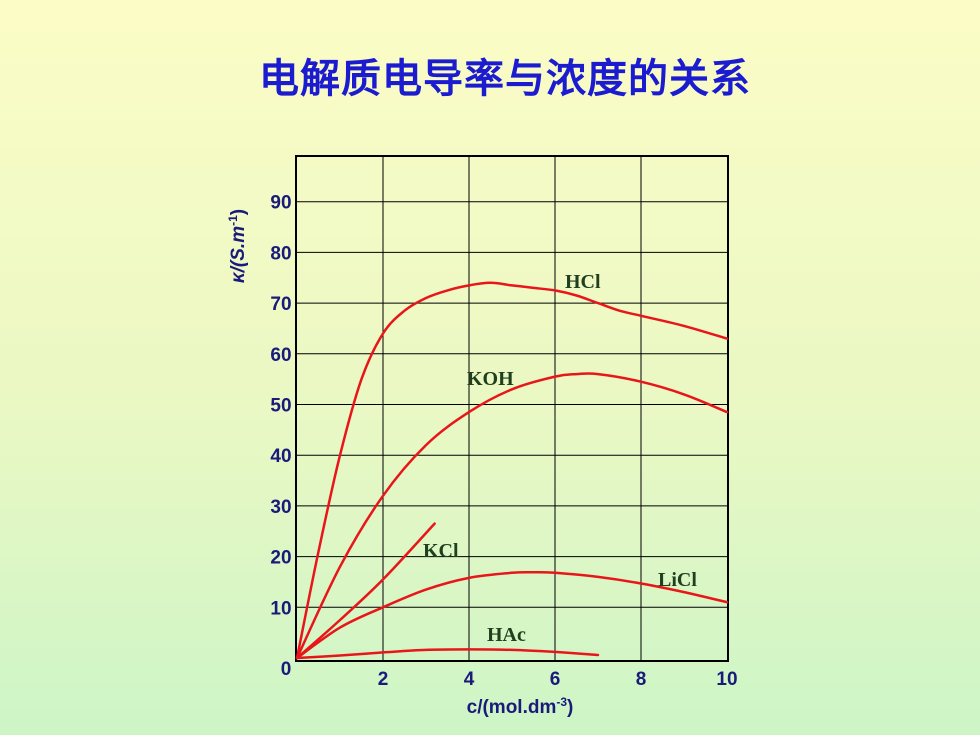  Describe the element at coordinates (469, 679) in the screenshot. I see `x-tick-label: 4` at that location.